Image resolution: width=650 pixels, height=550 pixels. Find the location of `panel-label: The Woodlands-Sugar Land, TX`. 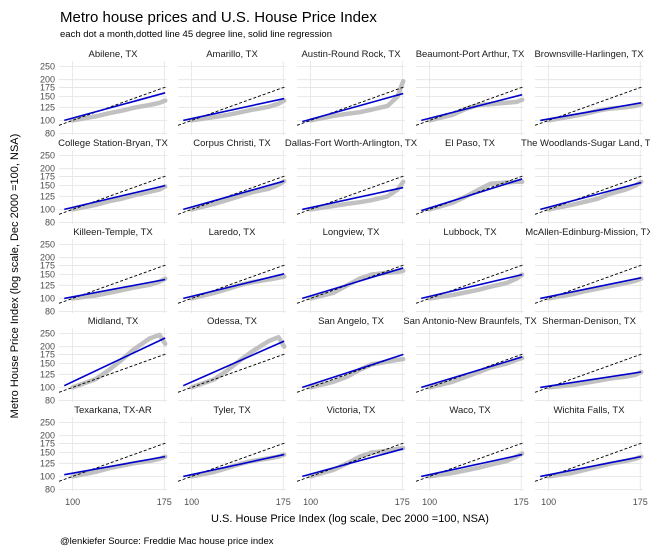

panel-label: The Woodlands-Sugar Land, TX is located at coordinates (585, 143).